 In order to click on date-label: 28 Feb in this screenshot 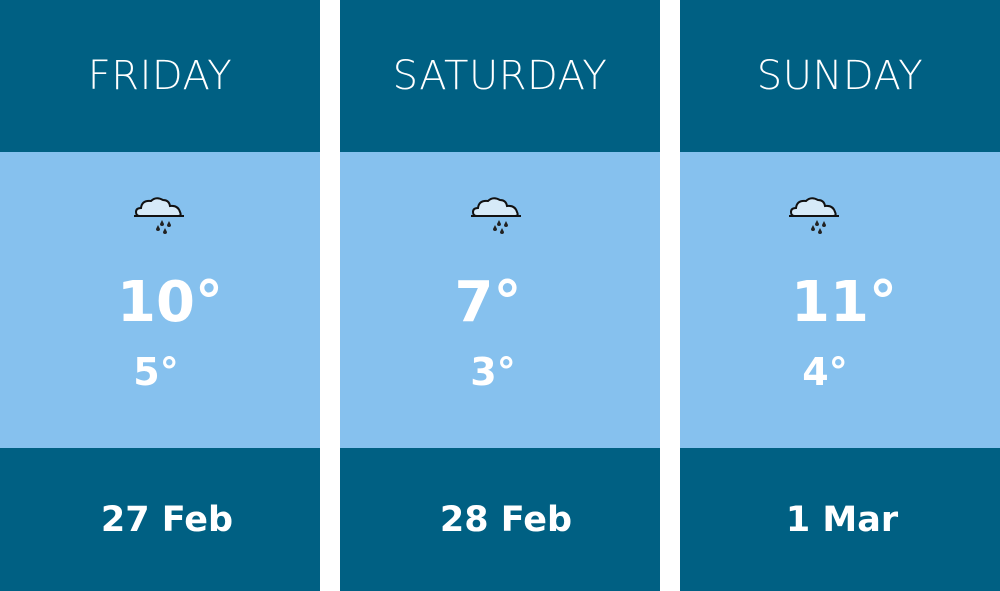, I will do `click(500, 519)`.